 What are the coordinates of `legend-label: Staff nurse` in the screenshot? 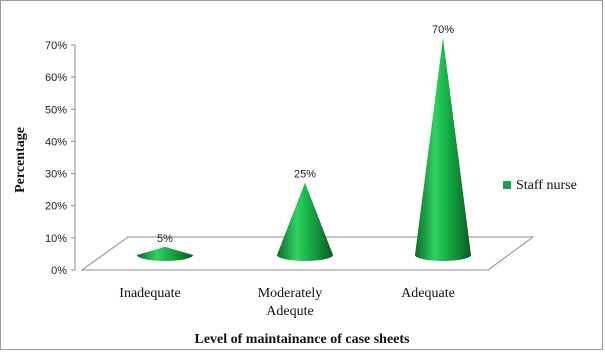 It's located at (546, 185).